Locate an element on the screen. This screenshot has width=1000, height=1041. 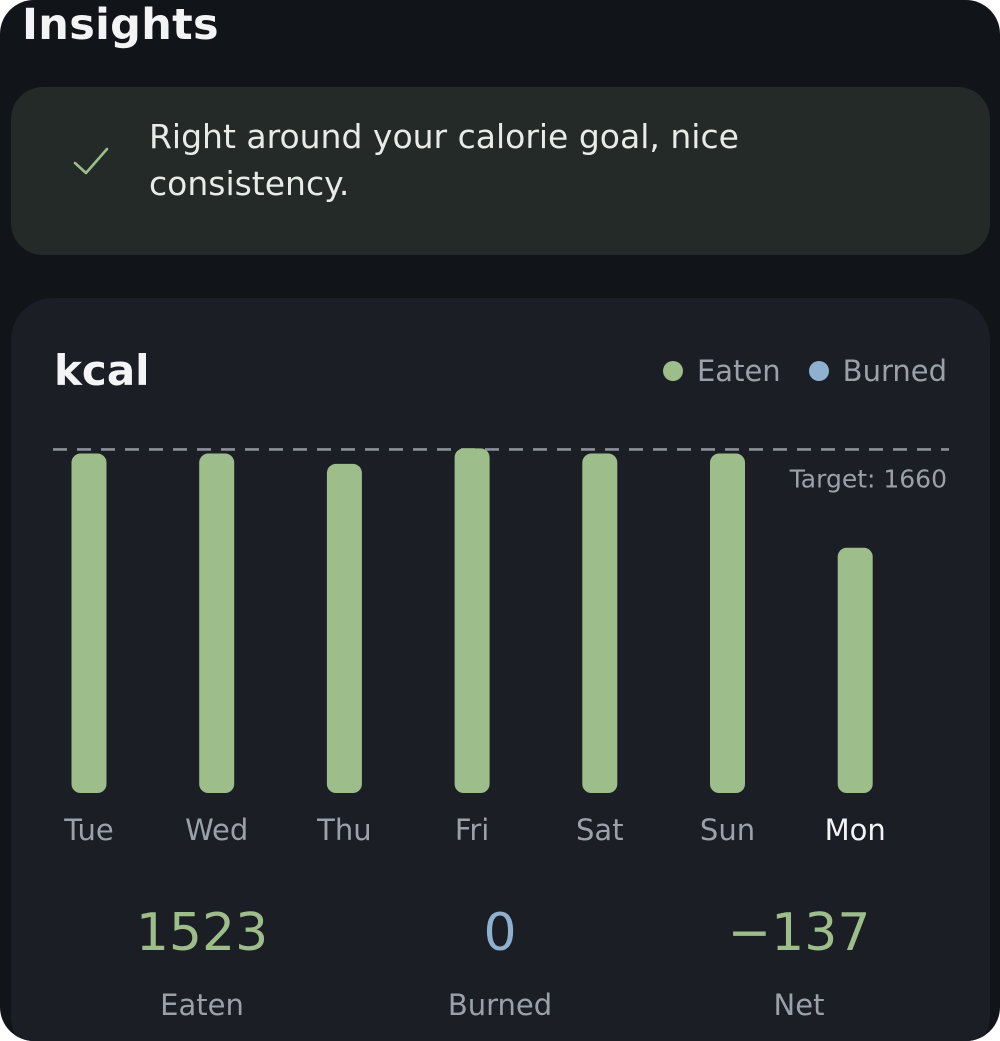
chart-legend: Eaten Burned is located at coordinates (804, 371).